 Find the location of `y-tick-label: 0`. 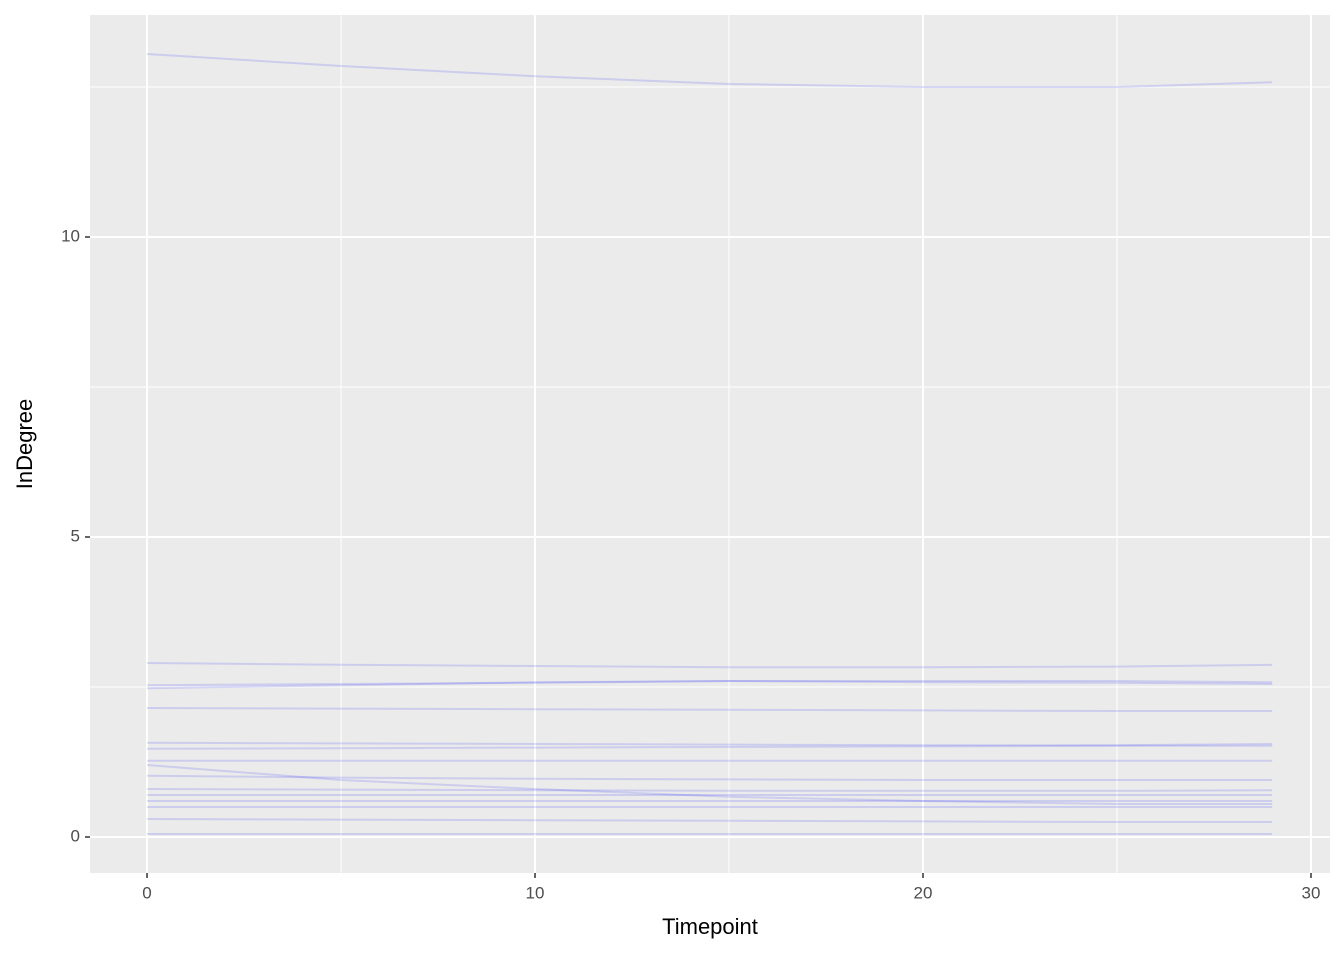

y-tick-label: 0 is located at coordinates (75, 835).